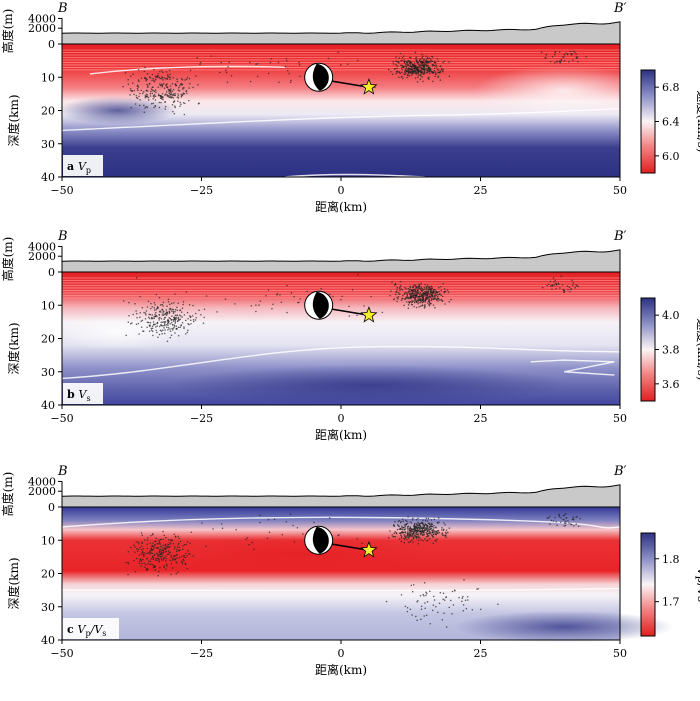 The height and width of the screenshot is (701, 700). What do you see at coordinates (91, 628) in the screenshot?
I see `panel-label: c Vp/Vs` at bounding box center [91, 628].